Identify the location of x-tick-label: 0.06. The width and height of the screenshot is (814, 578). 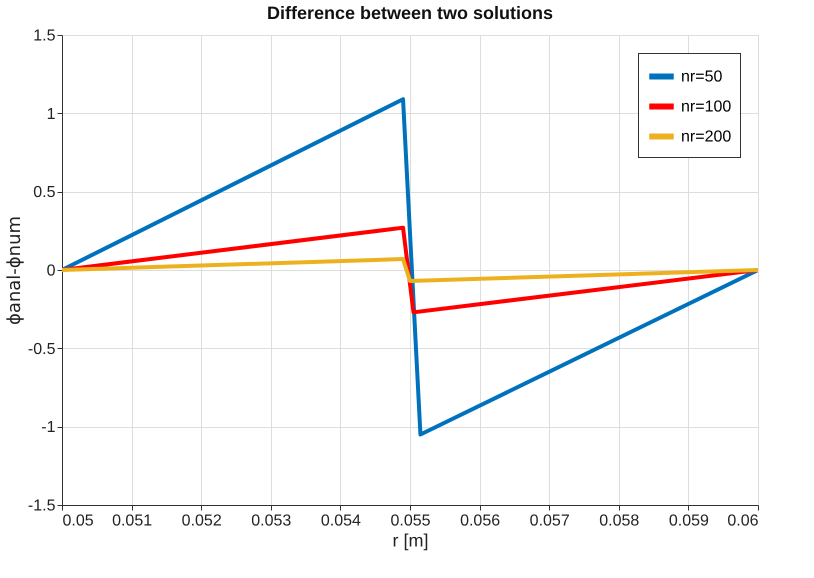
(743, 521).